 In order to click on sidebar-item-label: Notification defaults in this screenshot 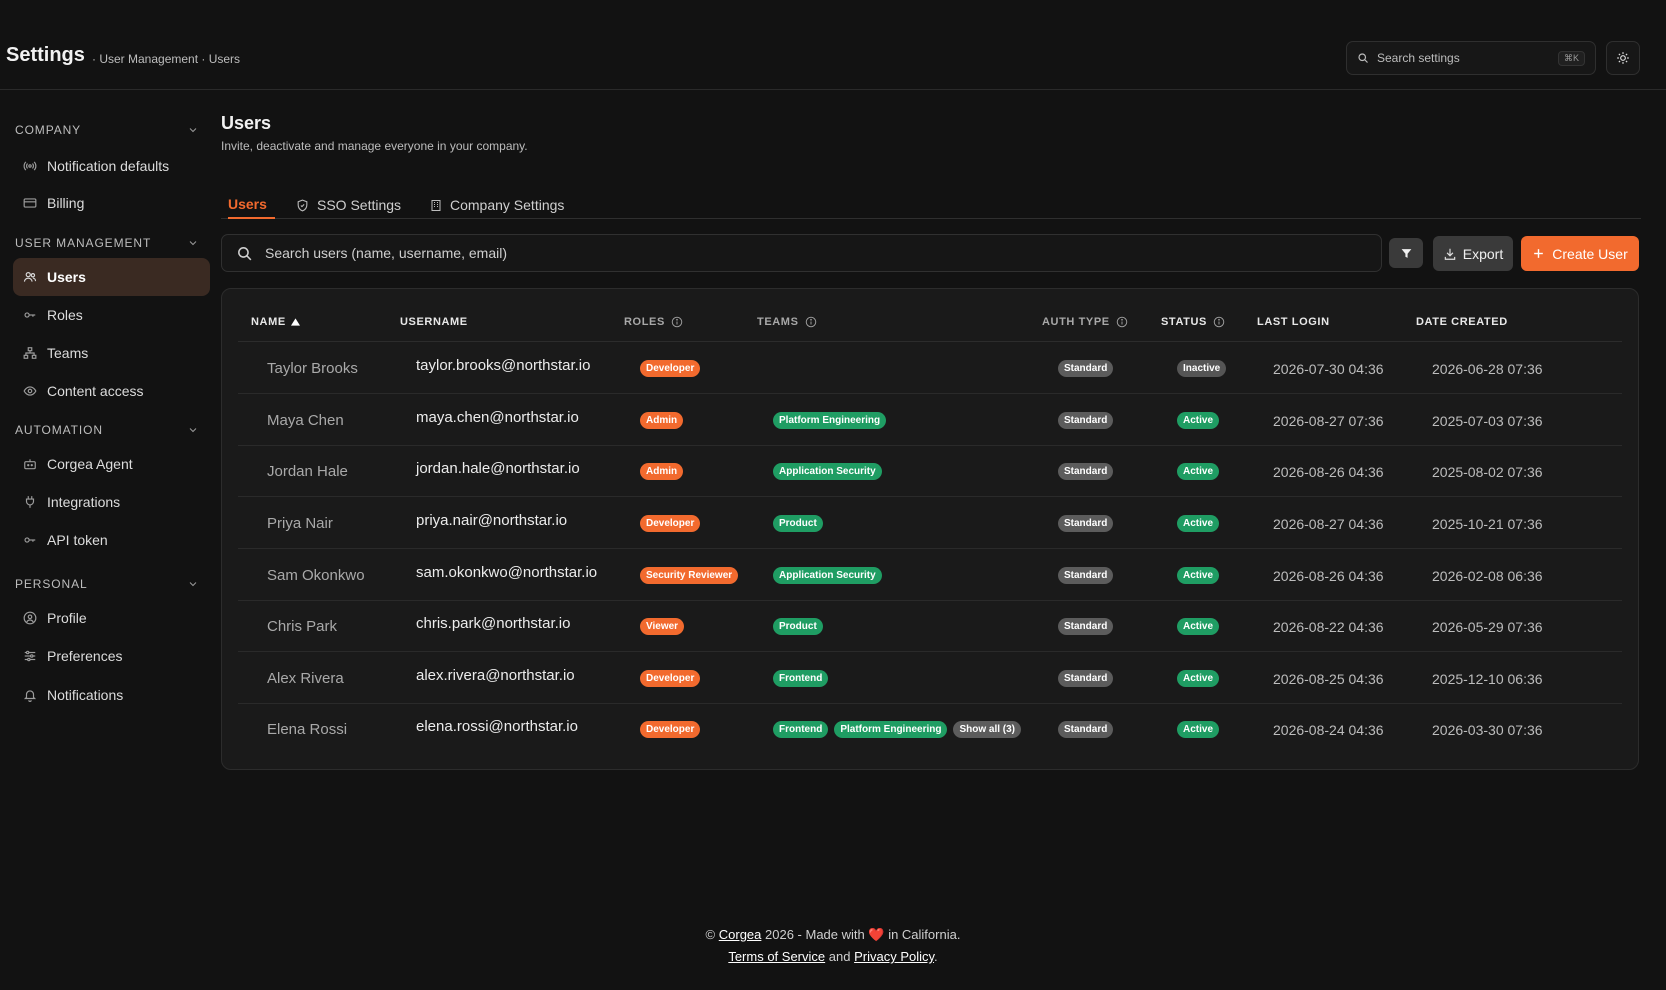, I will do `click(108, 166)`.